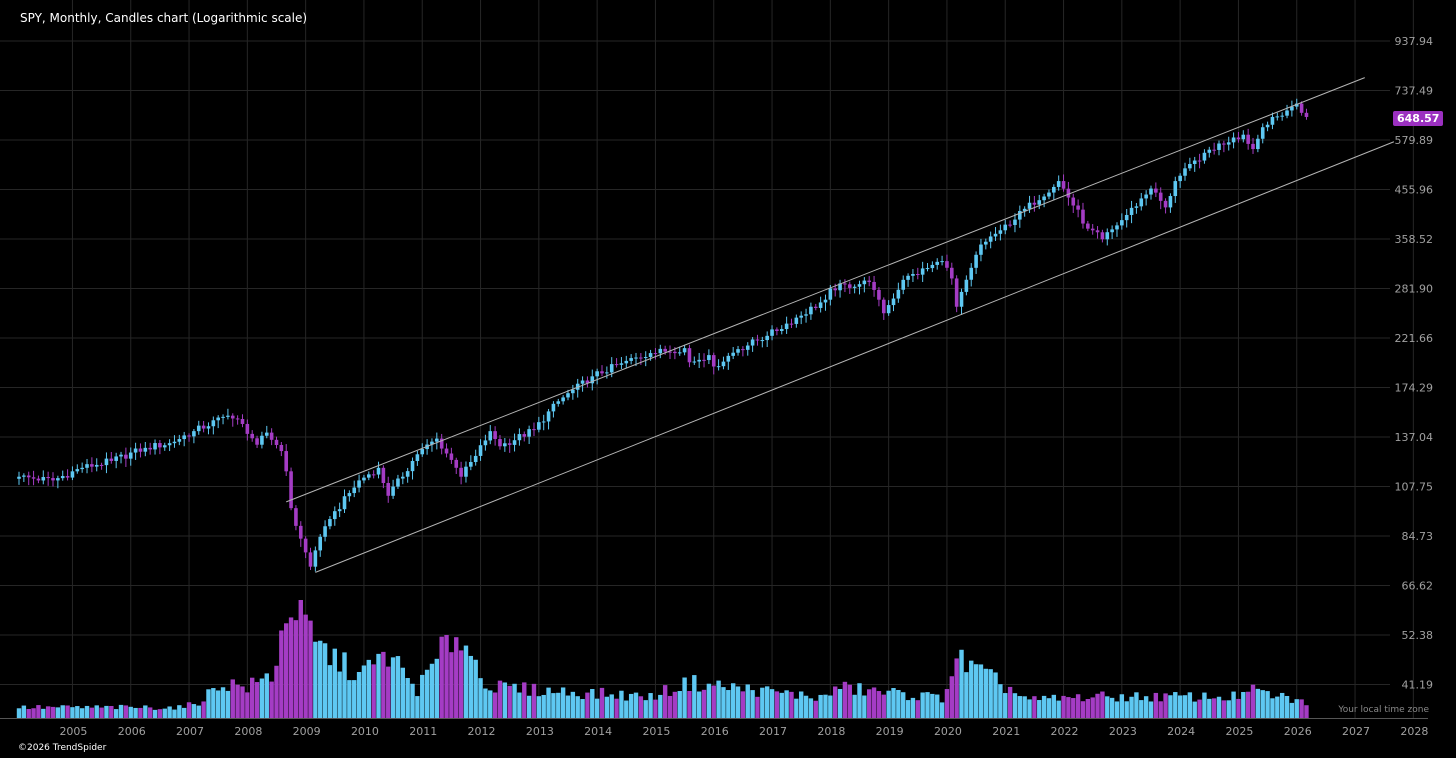 This screenshot has width=1456, height=758. I want to click on y-tick-label: 107.75, so click(1414, 487).